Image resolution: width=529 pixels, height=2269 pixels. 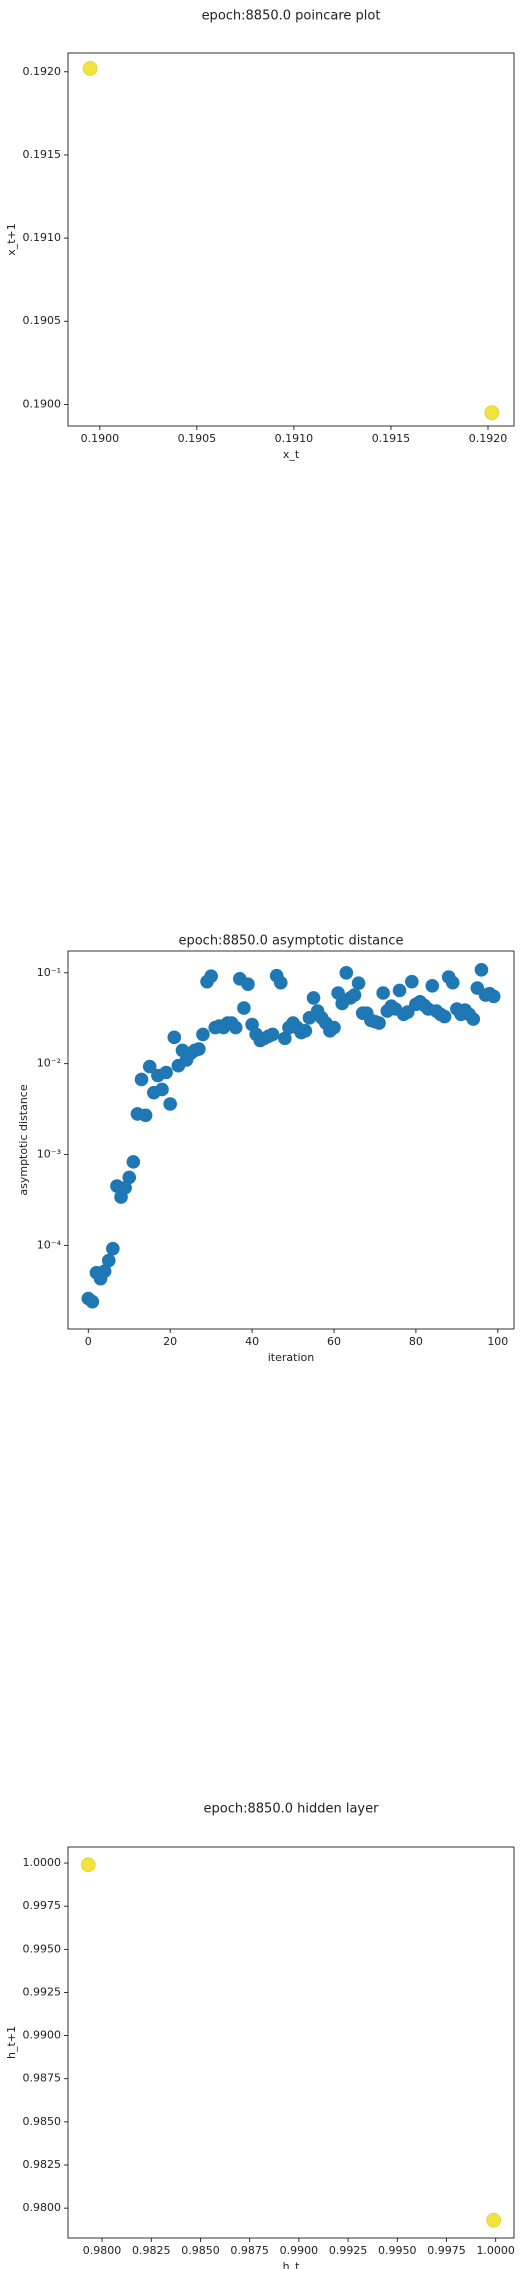 I want to click on y-tick-label: 0.9975, so click(x=42, y=1905).